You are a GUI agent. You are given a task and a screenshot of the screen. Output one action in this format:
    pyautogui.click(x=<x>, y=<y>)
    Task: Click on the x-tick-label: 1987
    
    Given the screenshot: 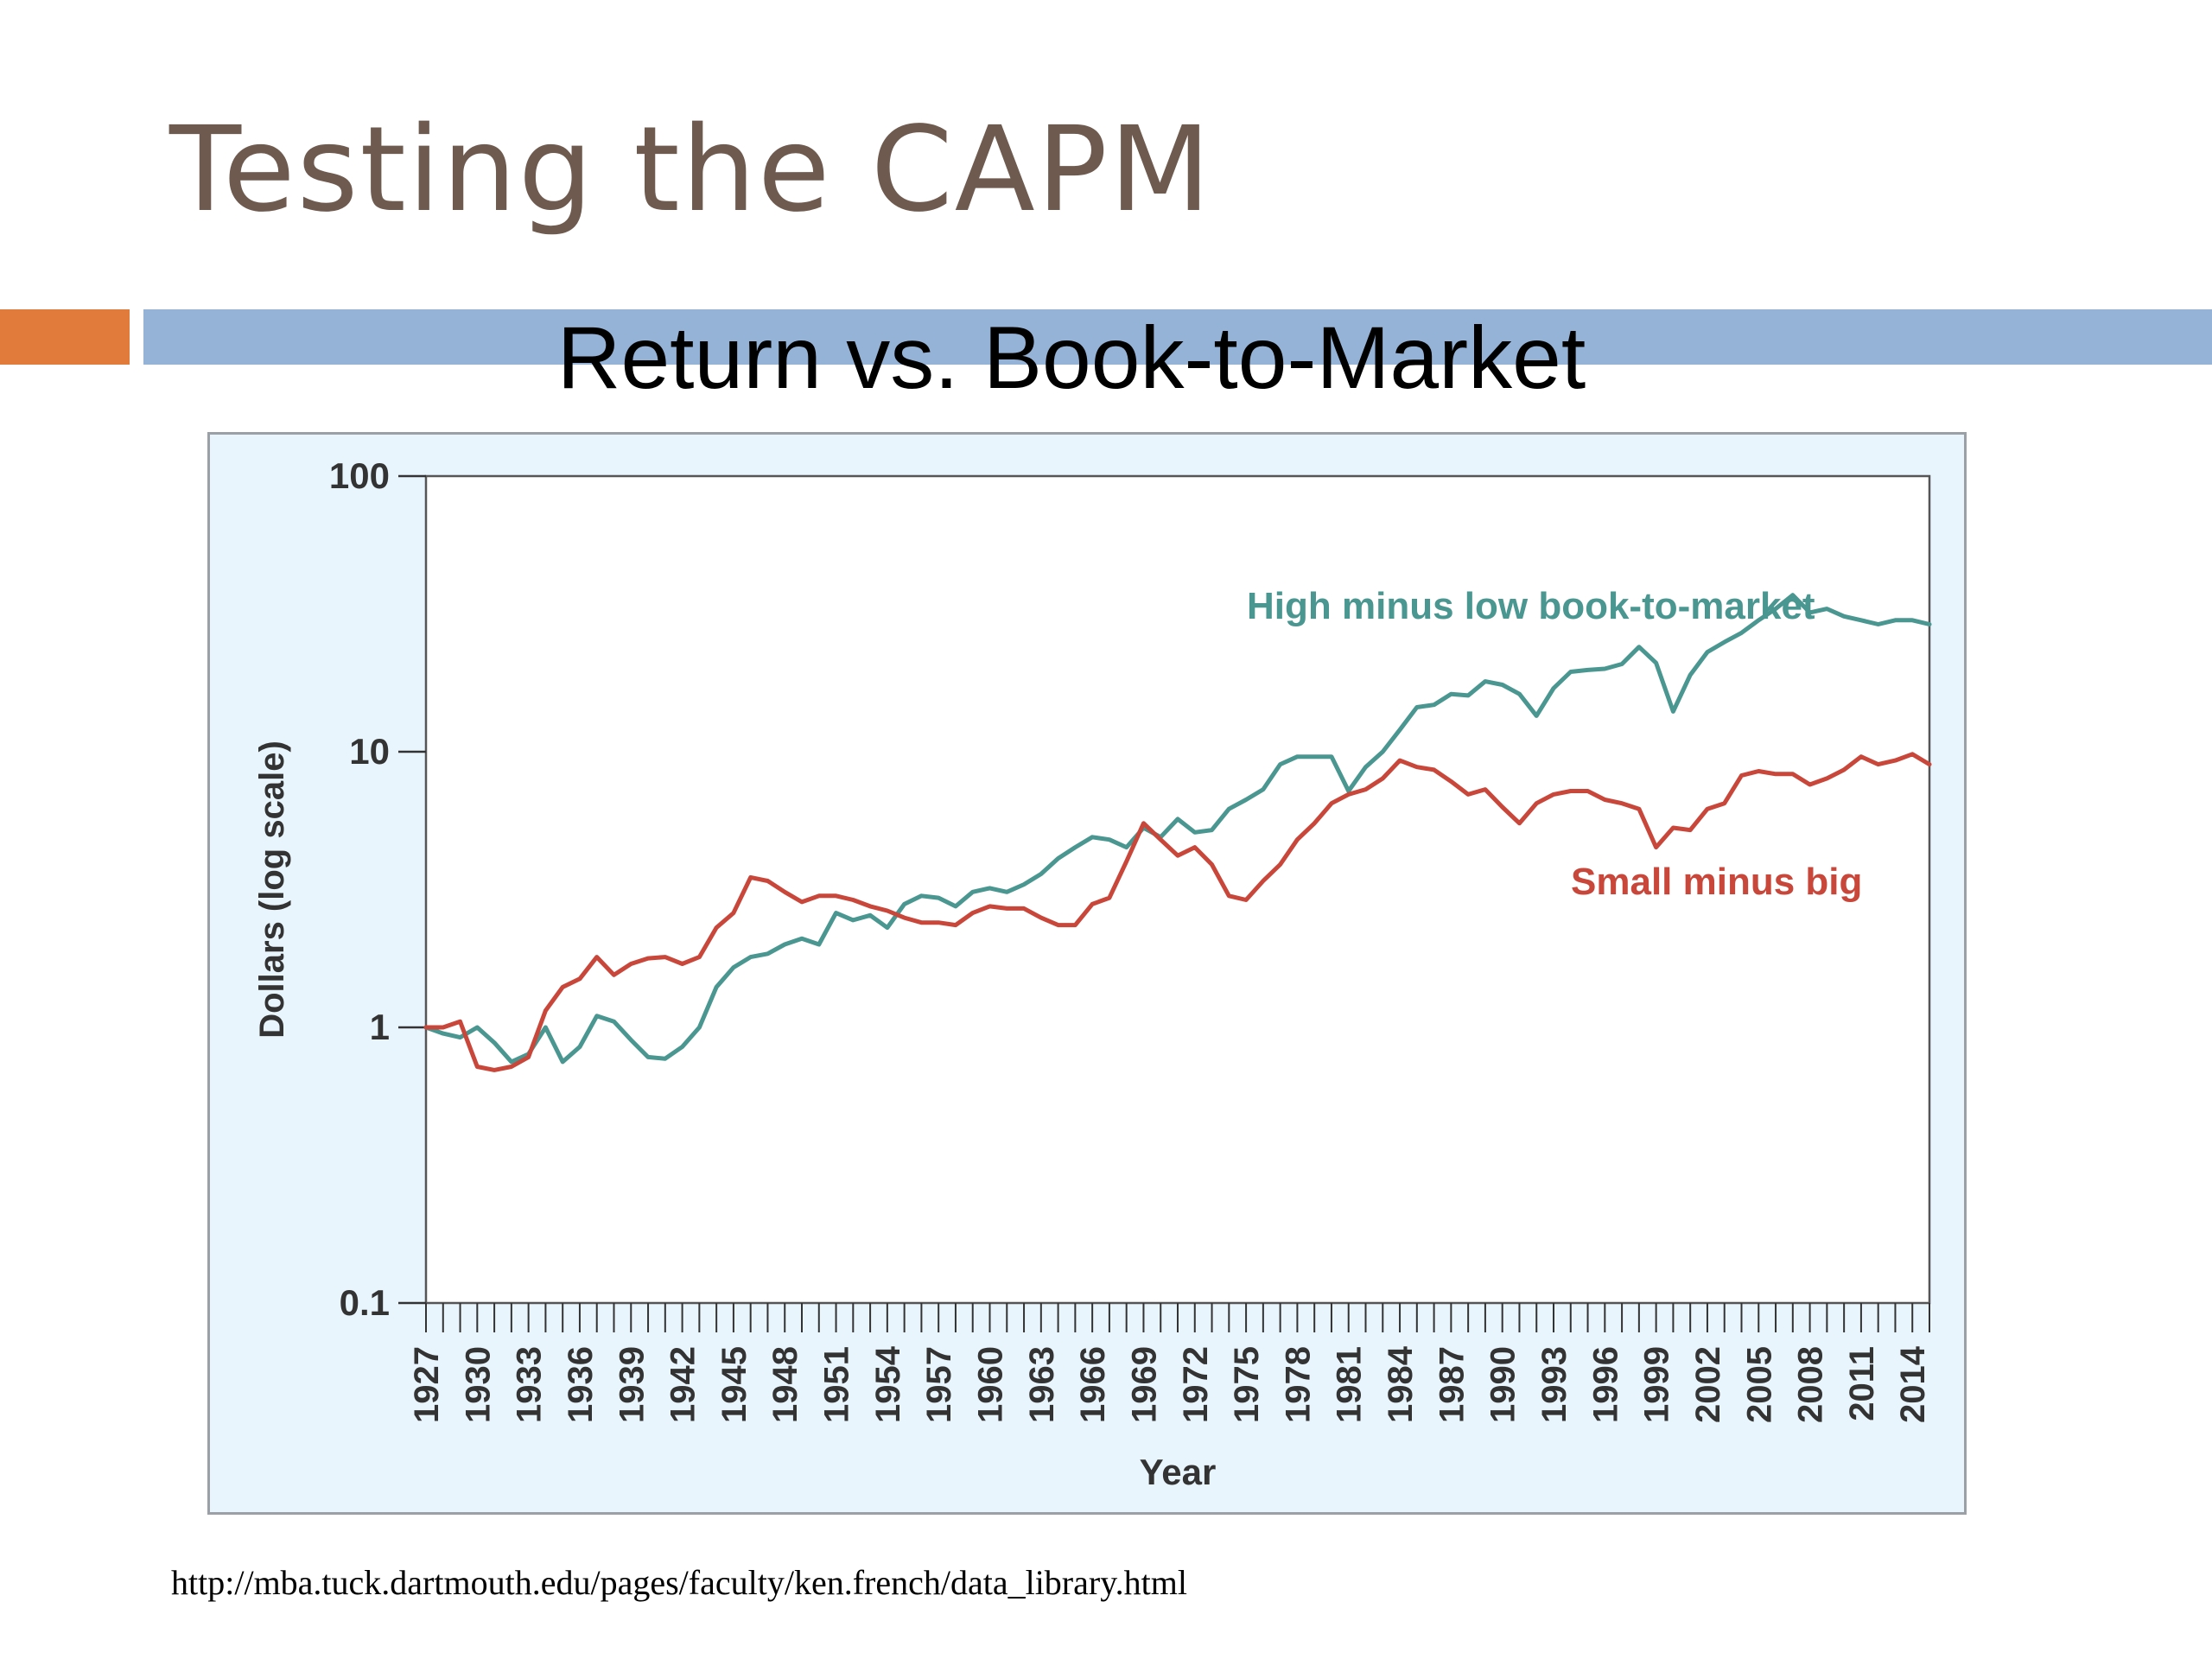 What is the action you would take?
    pyautogui.click(x=1452, y=1384)
    